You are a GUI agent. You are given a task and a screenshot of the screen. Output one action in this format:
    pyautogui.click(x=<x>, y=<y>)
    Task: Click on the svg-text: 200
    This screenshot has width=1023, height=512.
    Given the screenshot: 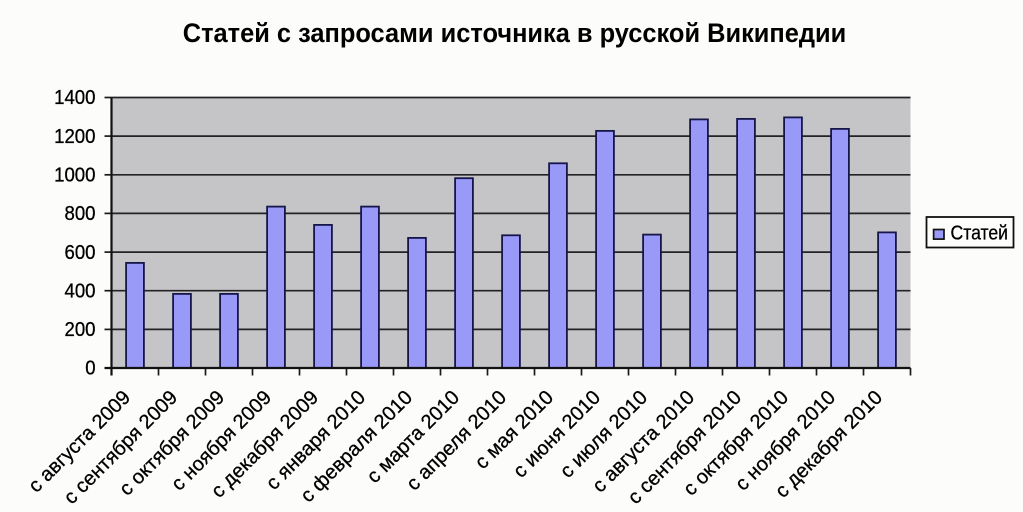 What is the action you would take?
    pyautogui.click(x=80, y=330)
    